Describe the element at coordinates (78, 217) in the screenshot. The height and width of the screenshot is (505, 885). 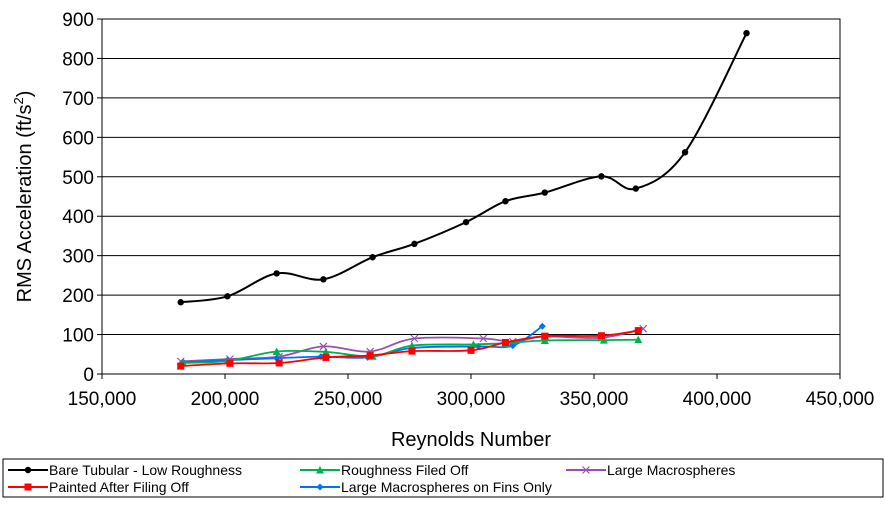
I see `y-tick-label: 400` at that location.